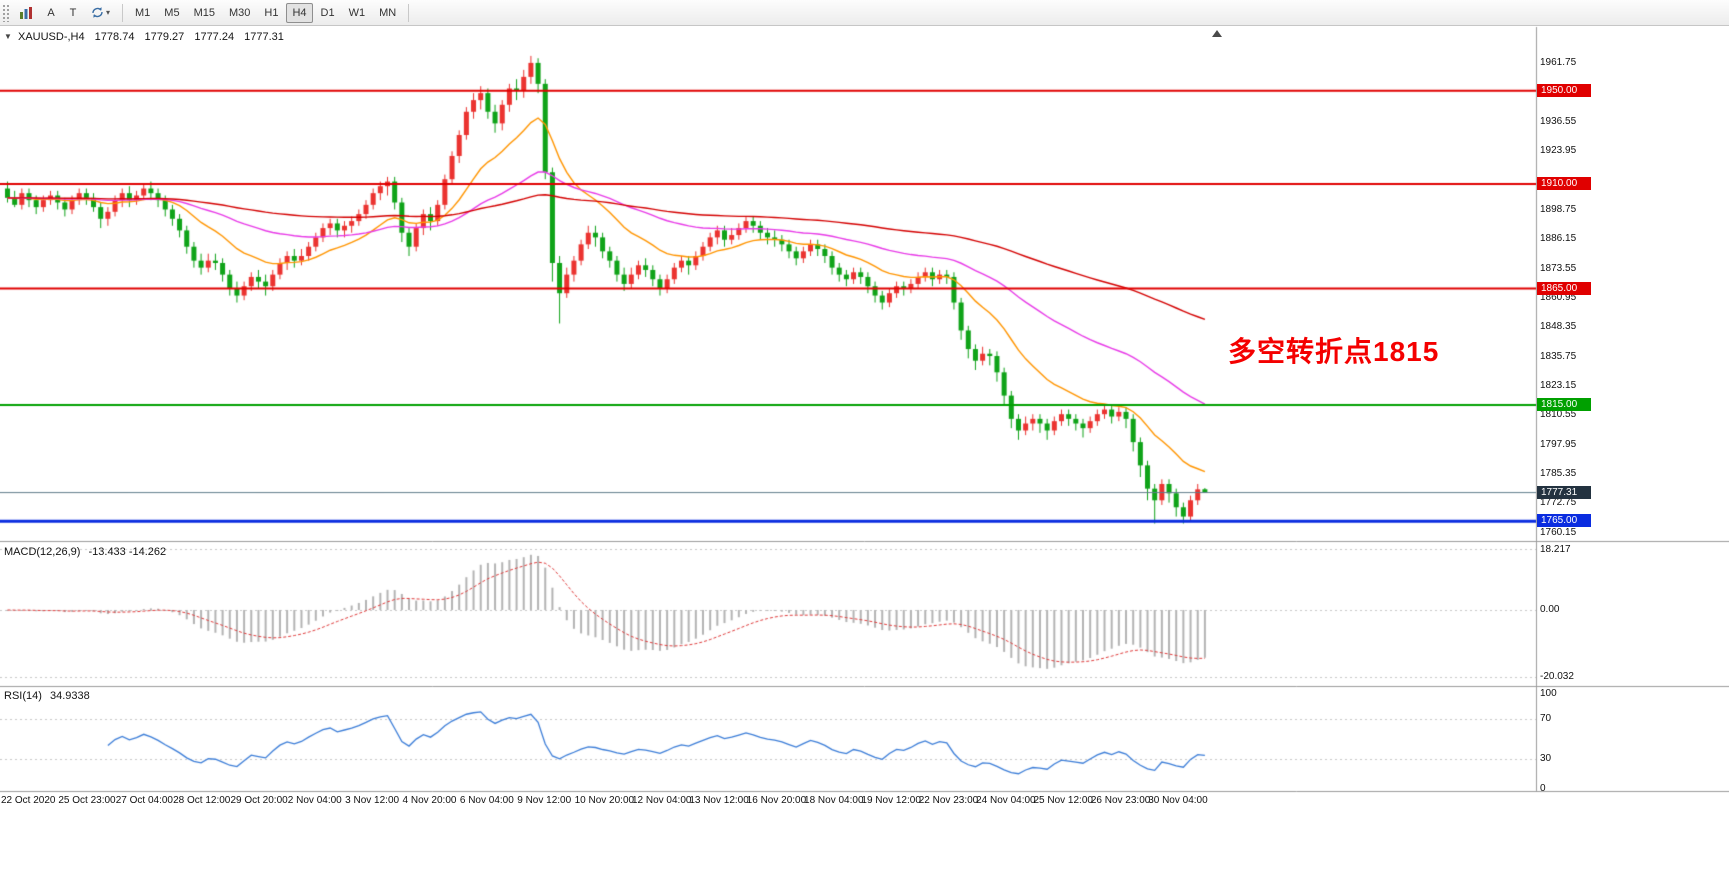 Image resolution: width=1729 pixels, height=895 pixels. I want to click on timeframe-button-m1: M1, so click(143, 12).